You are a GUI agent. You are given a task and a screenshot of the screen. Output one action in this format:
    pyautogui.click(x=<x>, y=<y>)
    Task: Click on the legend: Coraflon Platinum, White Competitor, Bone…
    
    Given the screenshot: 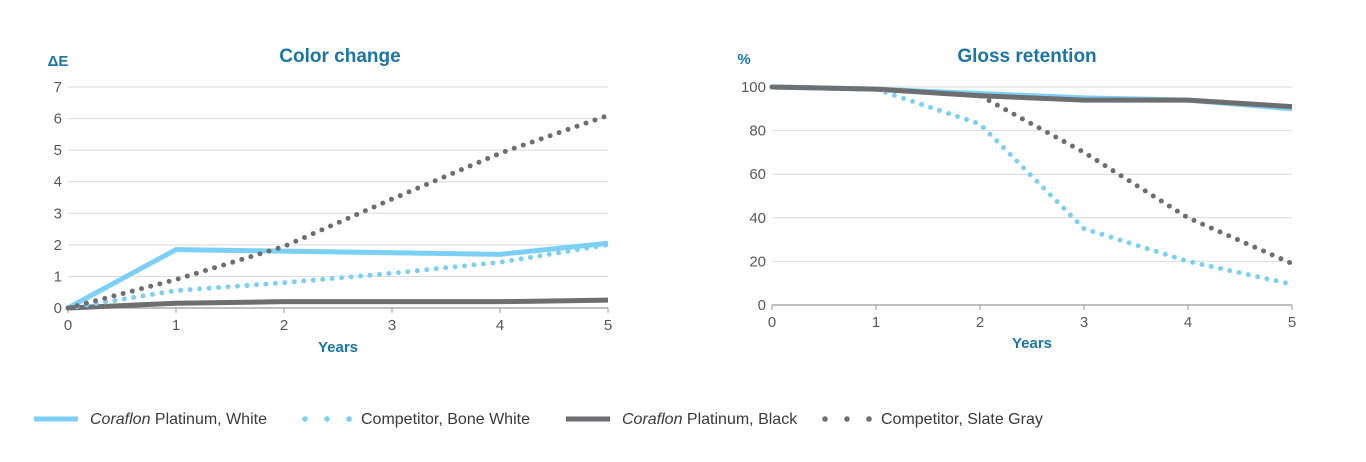 What is the action you would take?
    pyautogui.click(x=538, y=419)
    